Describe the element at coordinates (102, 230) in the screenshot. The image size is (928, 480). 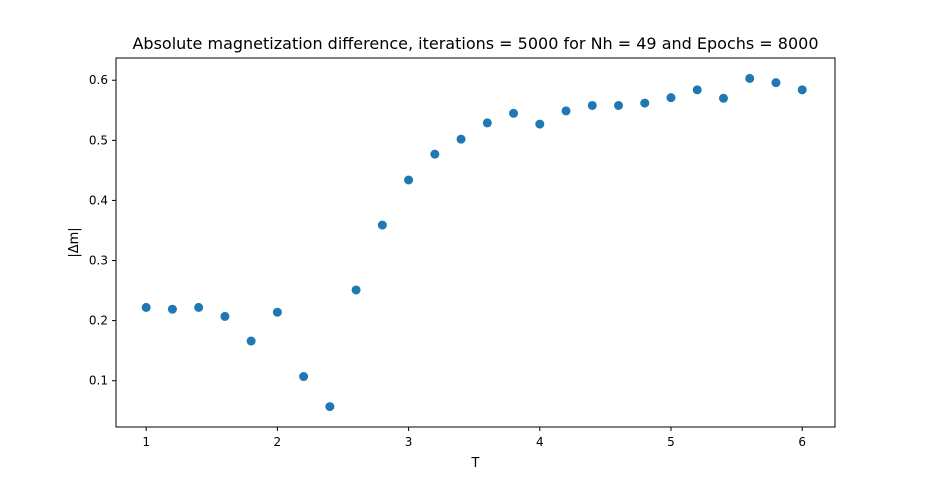
I see `y-axis: 0.1 0.2 0.3 0.4 0.5 0.6` at that location.